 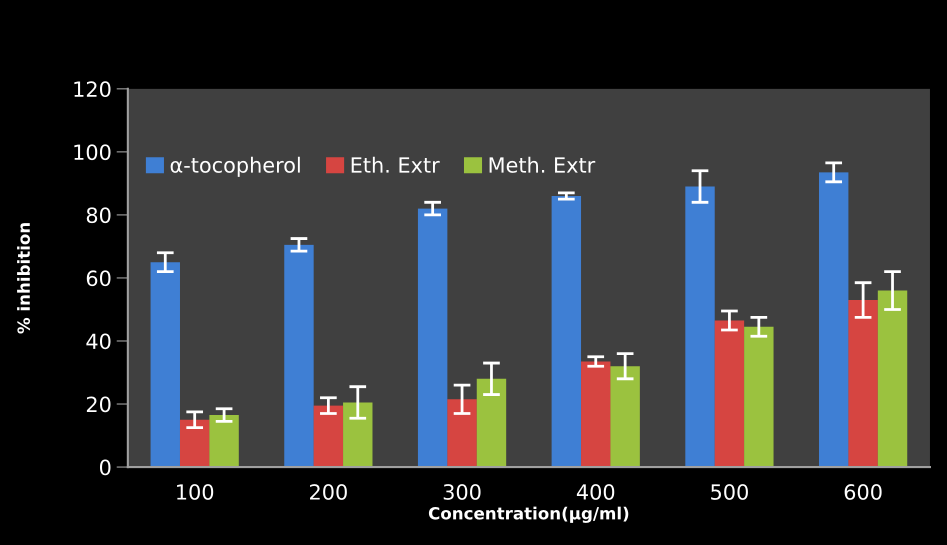 I want to click on y-tick-label: 60, so click(x=98, y=278).